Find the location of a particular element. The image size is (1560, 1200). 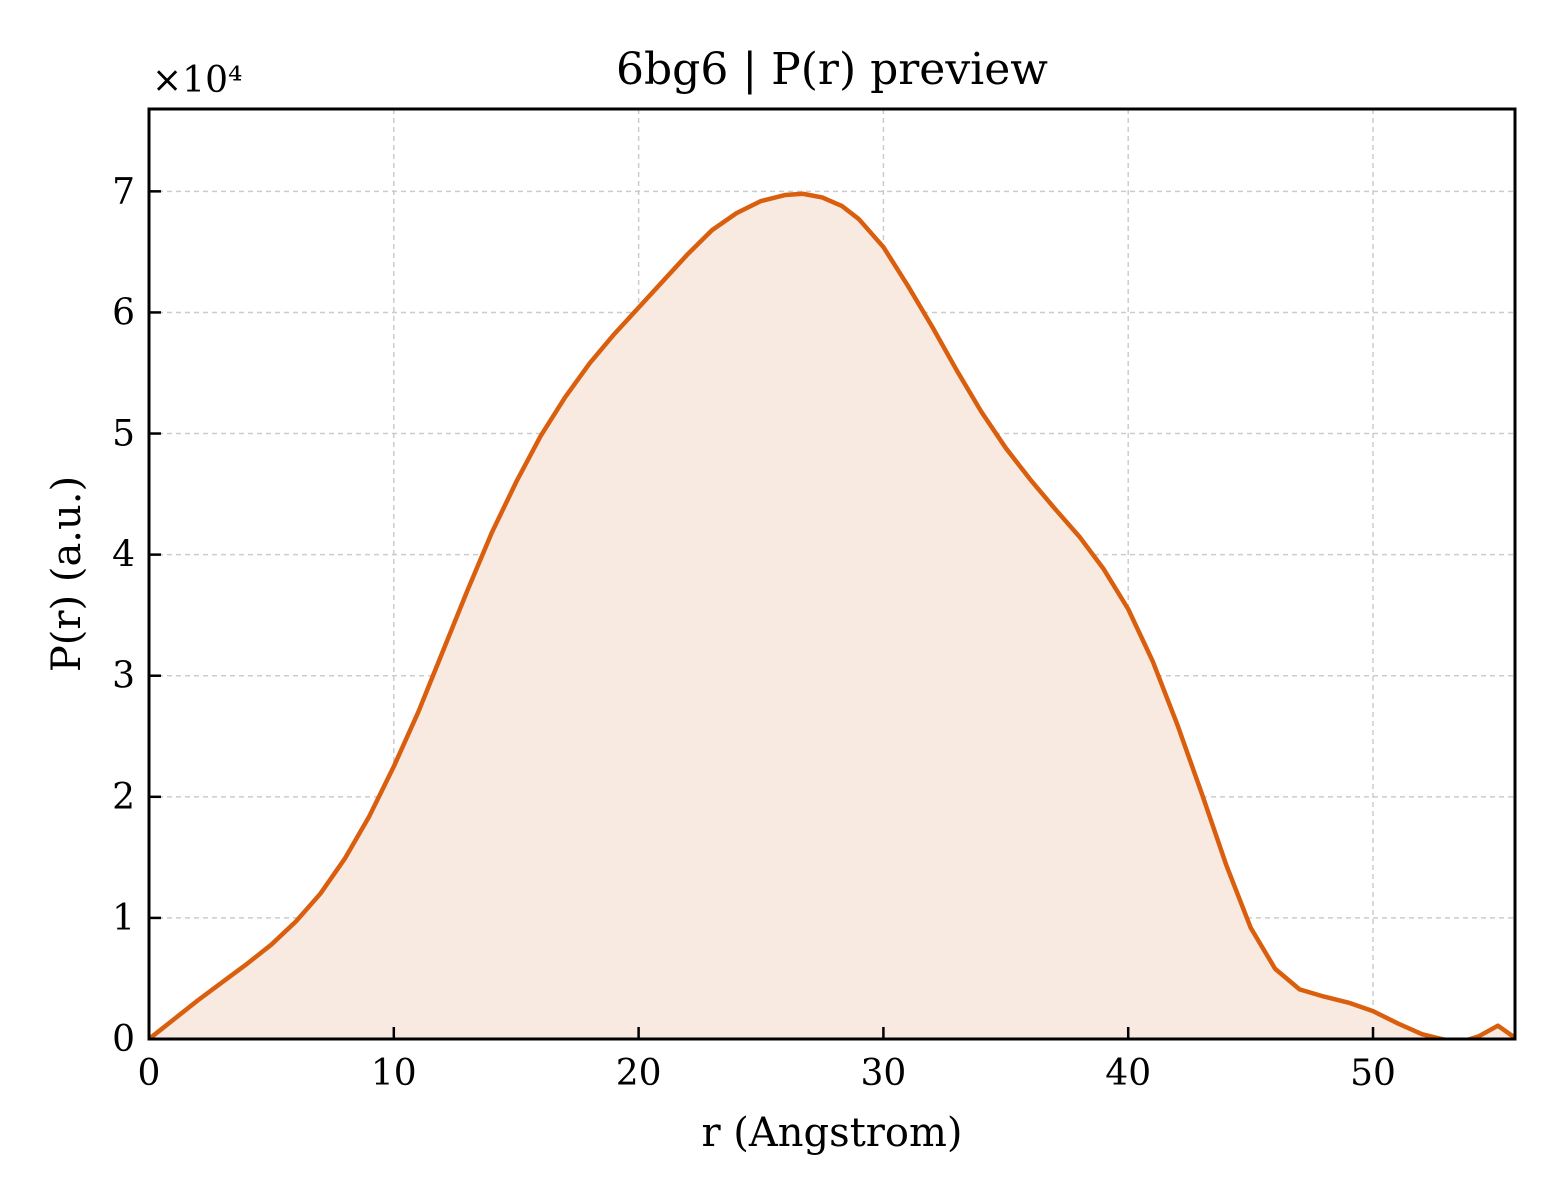

y-tick-label: 1 is located at coordinates (123, 918).